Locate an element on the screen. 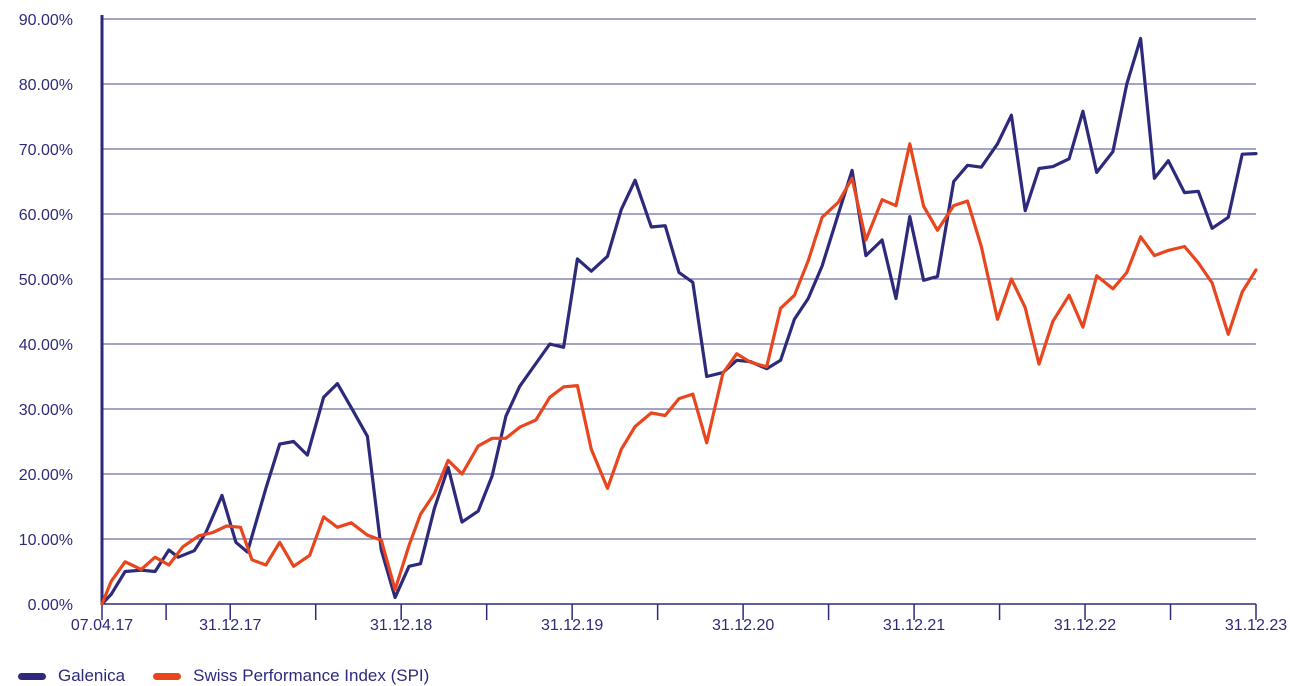 This screenshot has width=1290, height=686. x-tick-label: 31.12.23 is located at coordinates (1256, 625).